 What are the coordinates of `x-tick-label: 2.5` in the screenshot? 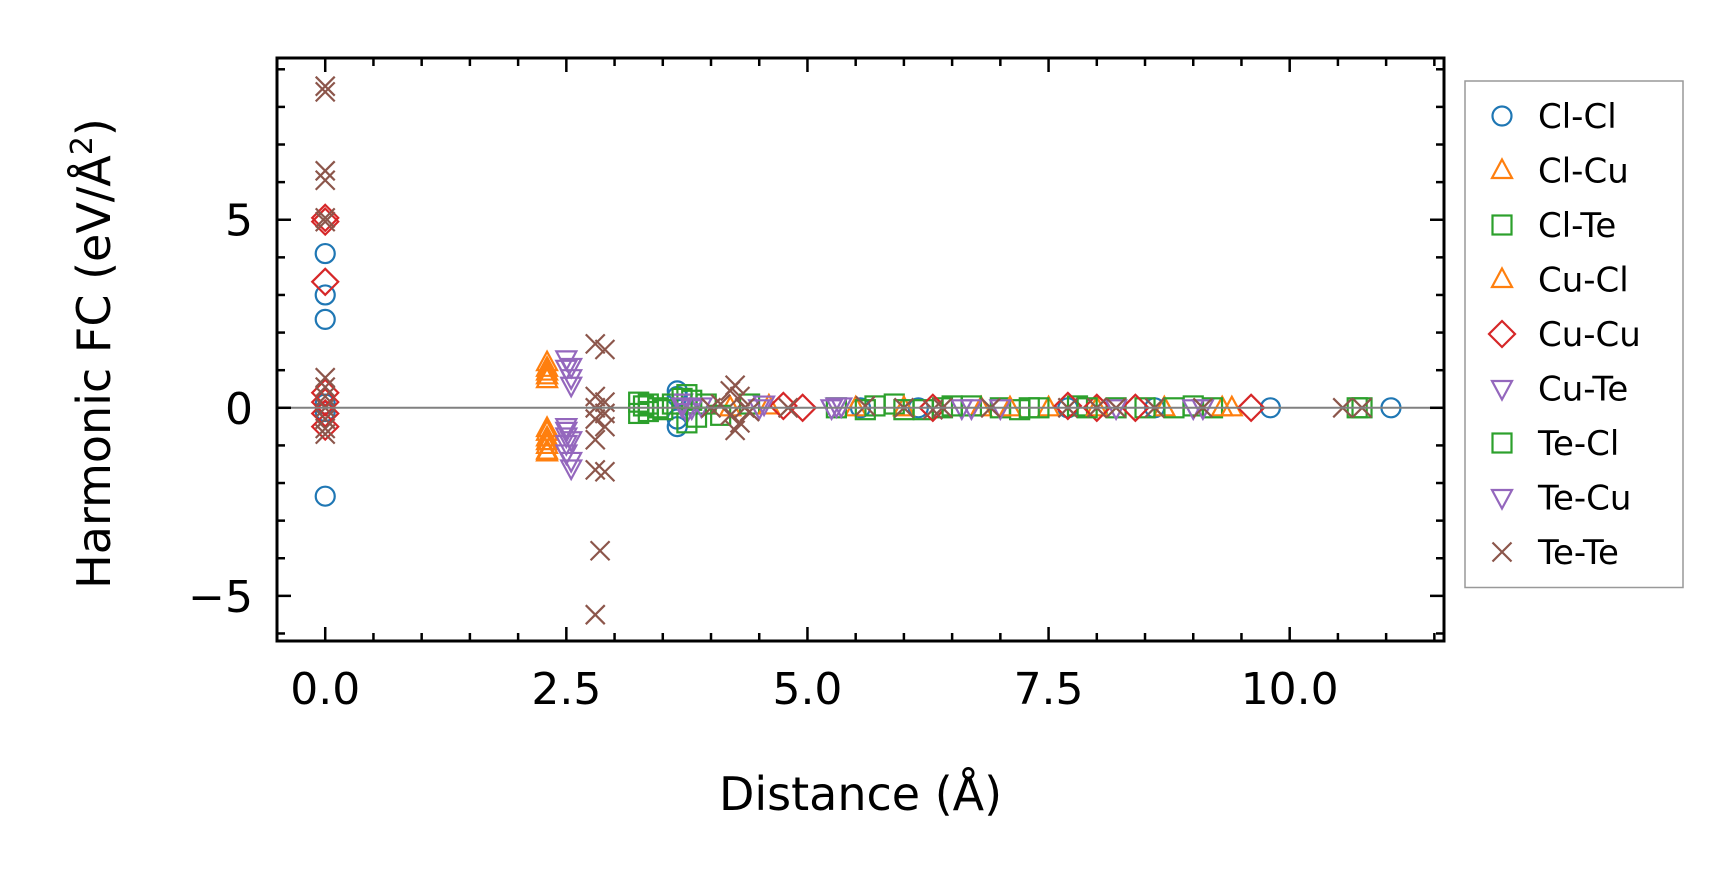 It's located at (566, 689).